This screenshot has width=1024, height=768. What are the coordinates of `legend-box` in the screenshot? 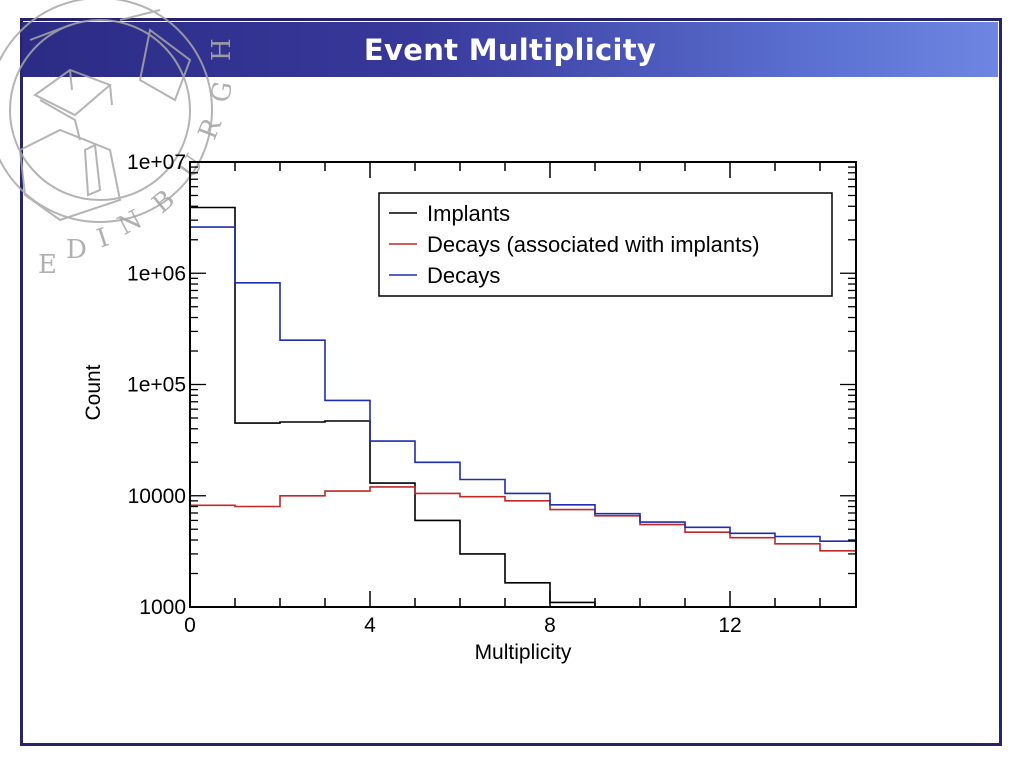 It's located at (605, 244).